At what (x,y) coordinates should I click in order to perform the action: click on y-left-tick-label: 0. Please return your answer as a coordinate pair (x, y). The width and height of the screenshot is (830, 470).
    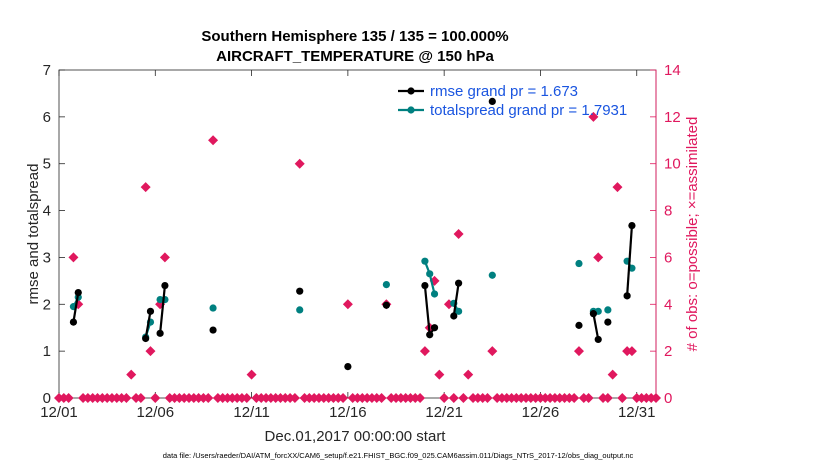
    Looking at the image, I should click on (47, 398).